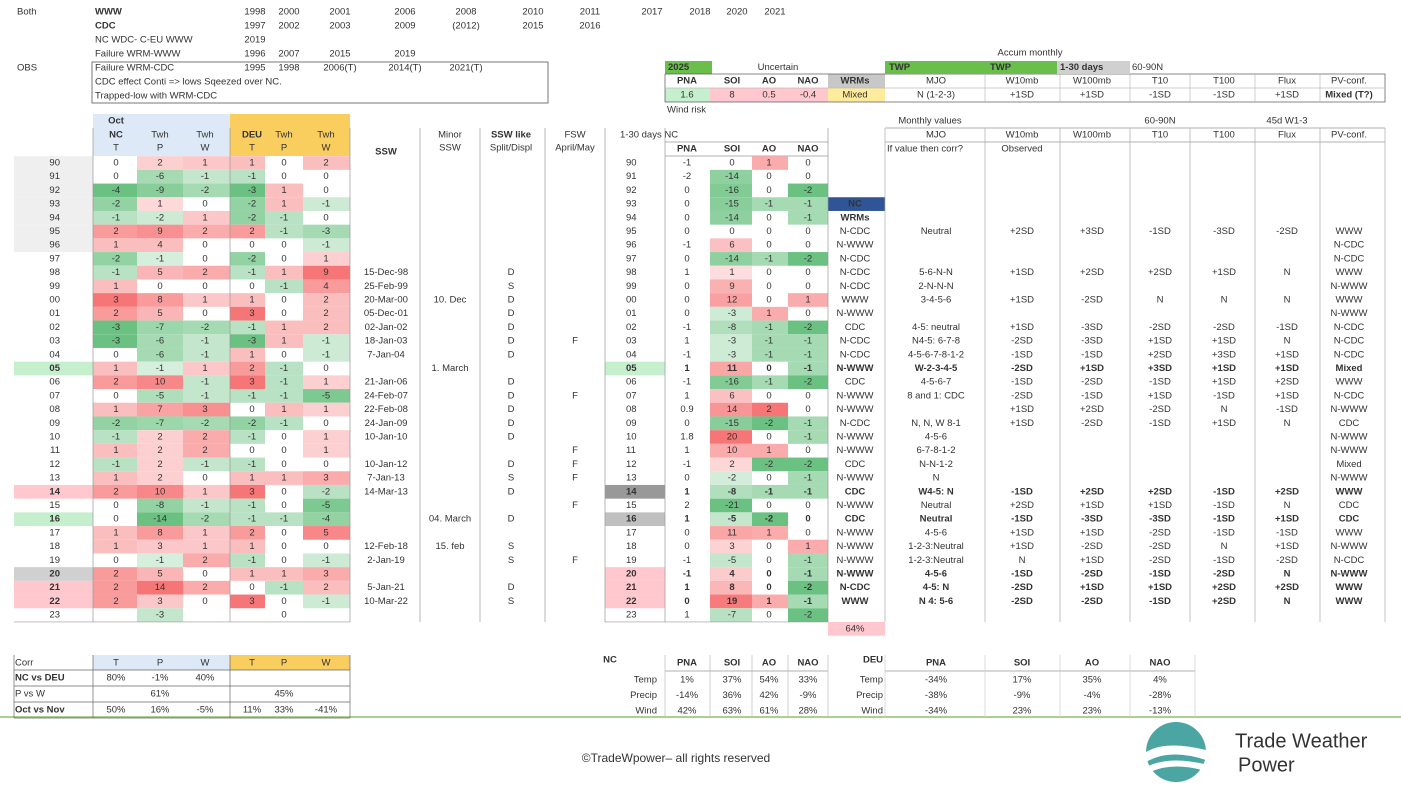  I want to click on cell-value: 1. March, so click(450, 368).